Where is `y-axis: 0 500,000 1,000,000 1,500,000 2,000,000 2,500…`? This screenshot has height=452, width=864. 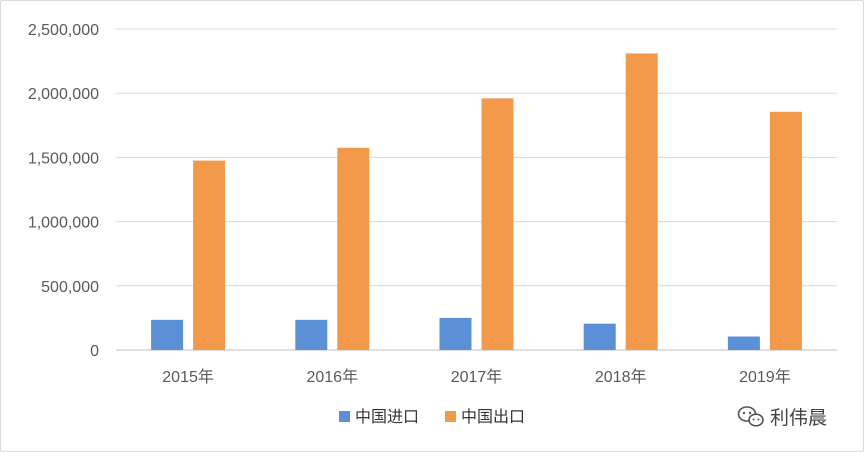
y-axis: 0 500,000 1,000,000 1,500,000 2,000,000 2,500… is located at coordinates (63, 191).